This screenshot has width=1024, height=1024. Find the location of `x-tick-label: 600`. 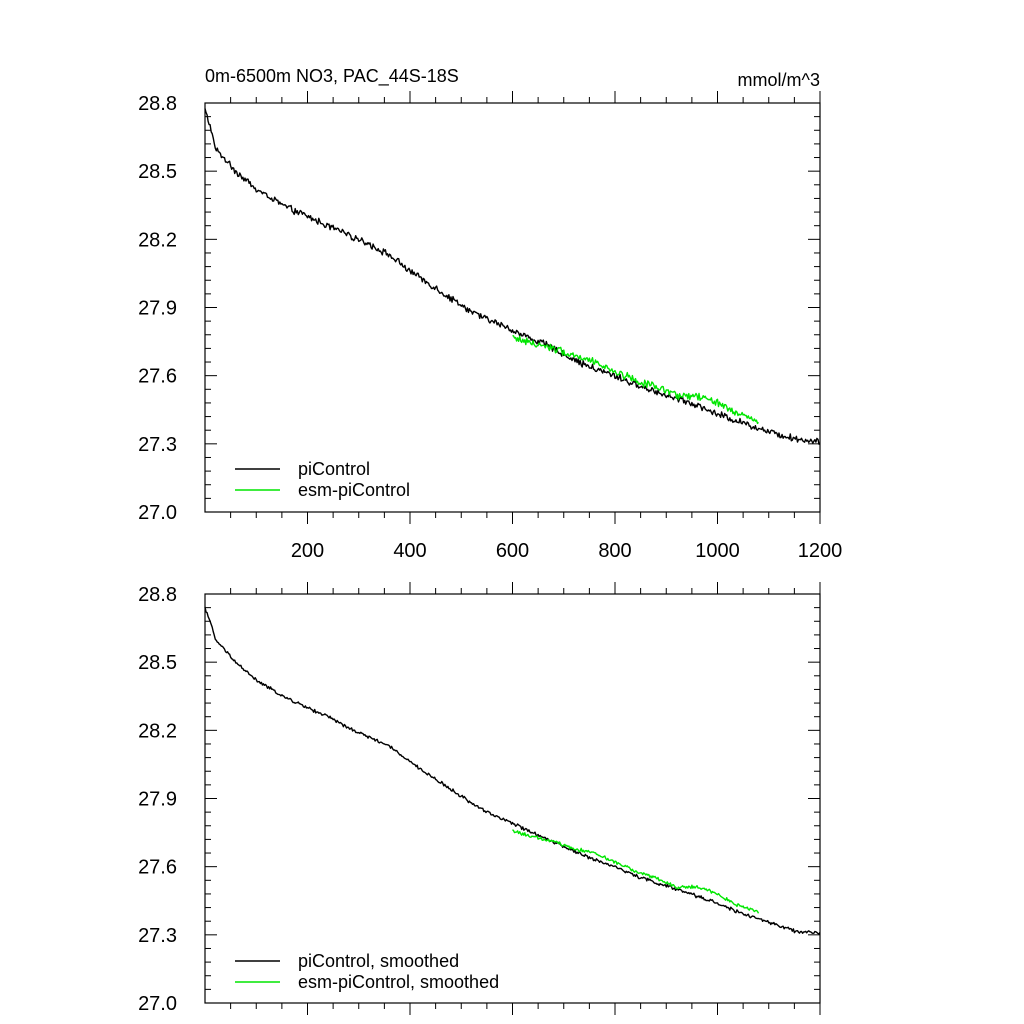

x-tick-label: 600 is located at coordinates (512, 551).